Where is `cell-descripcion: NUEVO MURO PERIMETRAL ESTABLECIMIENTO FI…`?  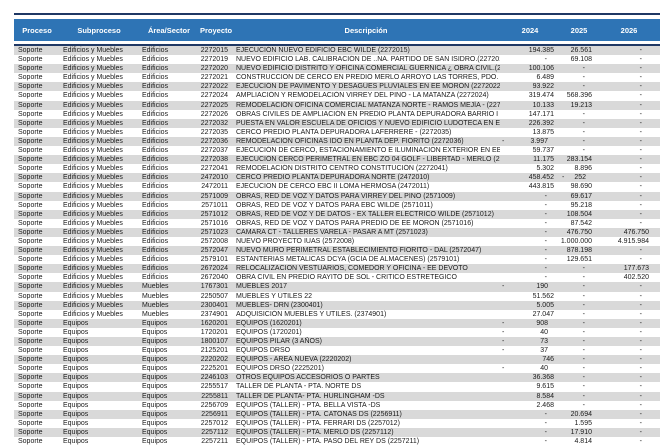 cell-descripcion: NUEVO MURO PERIMETRAL ESTABLECIMIENTO FI… is located at coordinates (366, 251).